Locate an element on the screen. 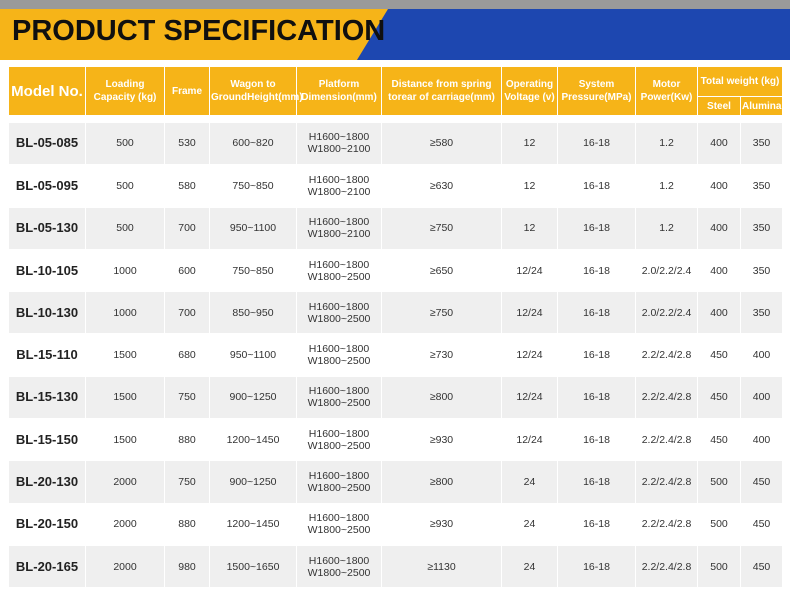 Image resolution: width=790 pixels, height=594 pixels. cell-model: BL-10-105 is located at coordinates (47, 271).